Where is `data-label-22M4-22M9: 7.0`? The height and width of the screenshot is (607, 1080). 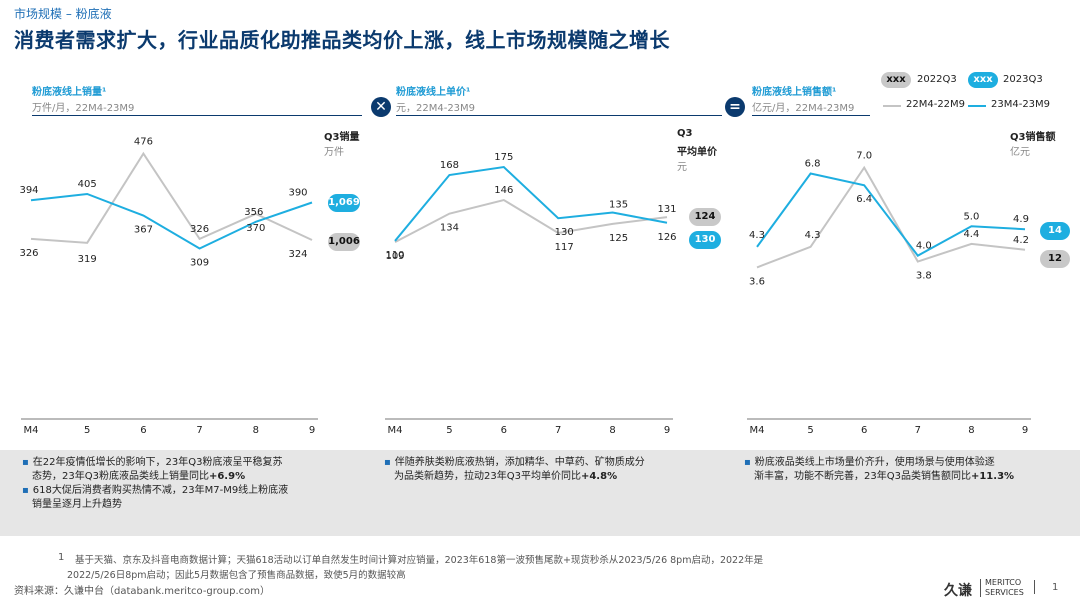
data-label-22M4-22M9: 7.0 is located at coordinates (864, 156).